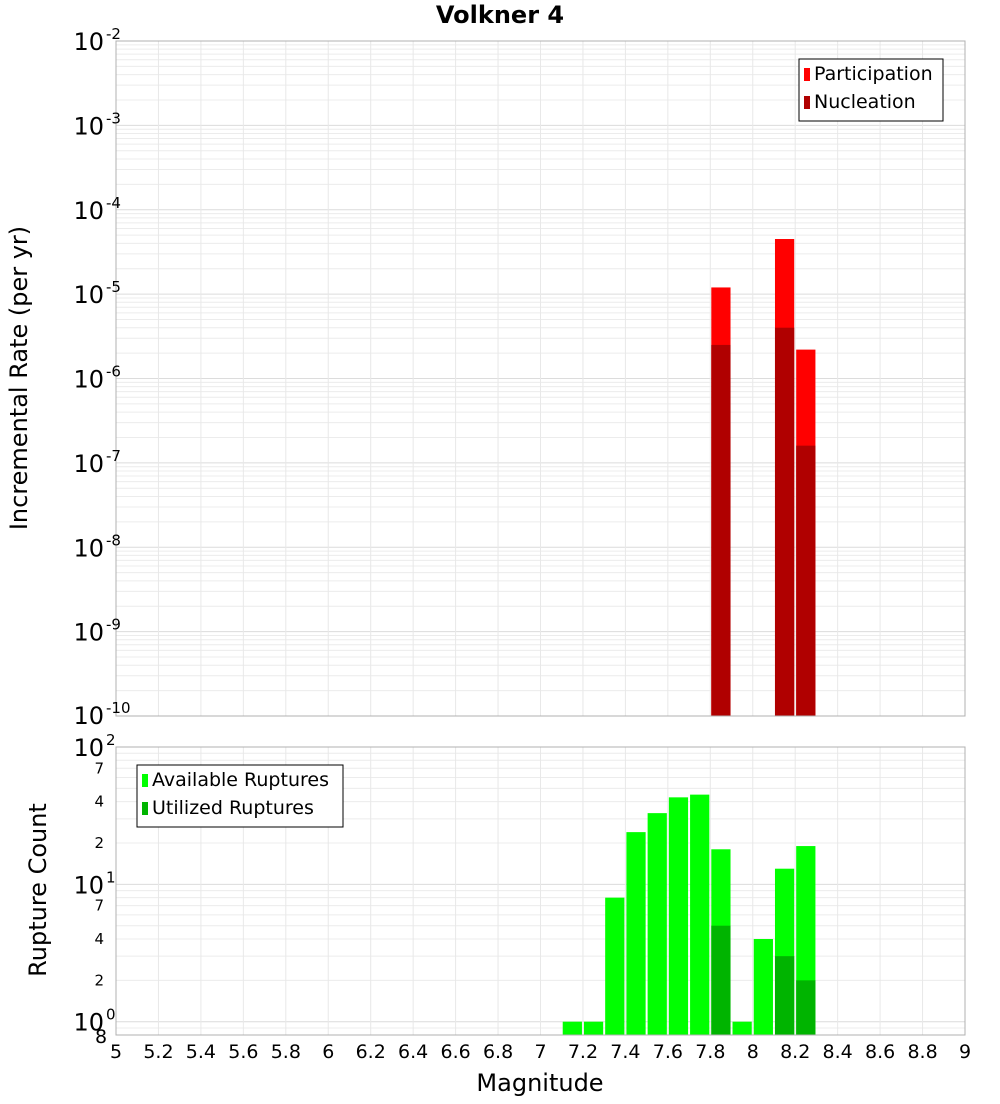 The width and height of the screenshot is (1000, 1104). I want to click on bottom-y-axis-title: Rupture Count, so click(38, 890).